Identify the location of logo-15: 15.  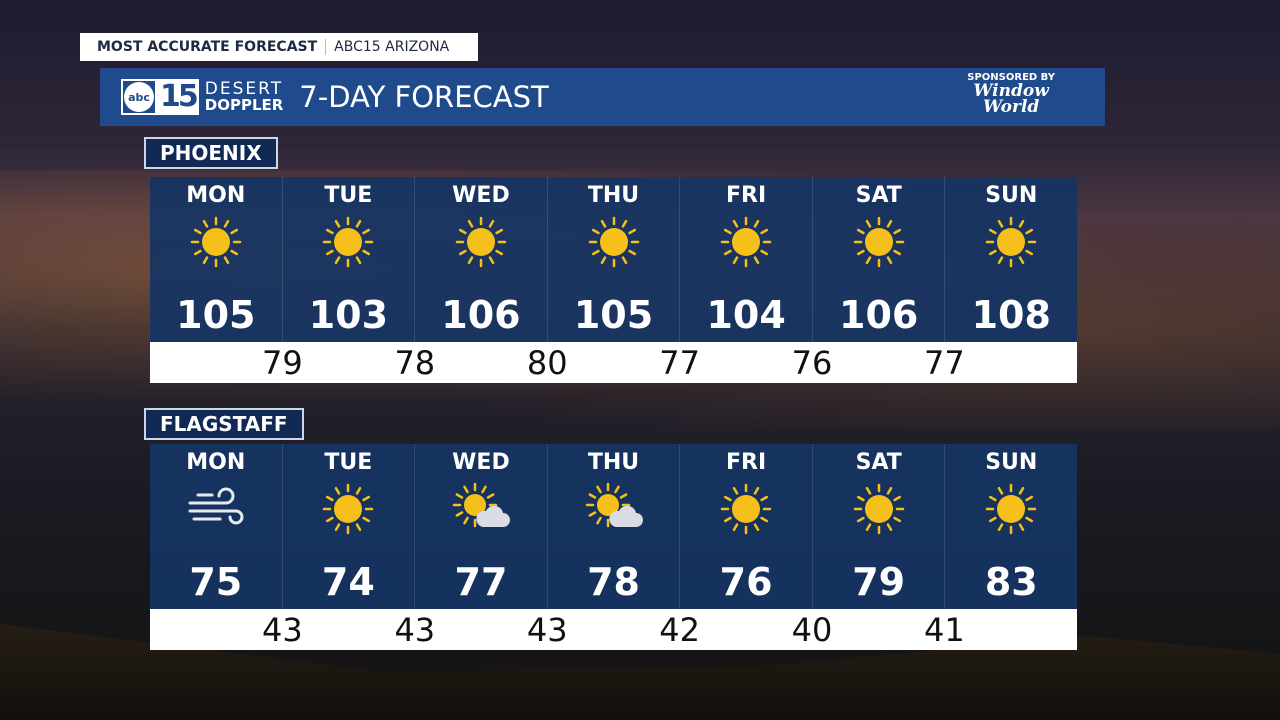
(178, 97).